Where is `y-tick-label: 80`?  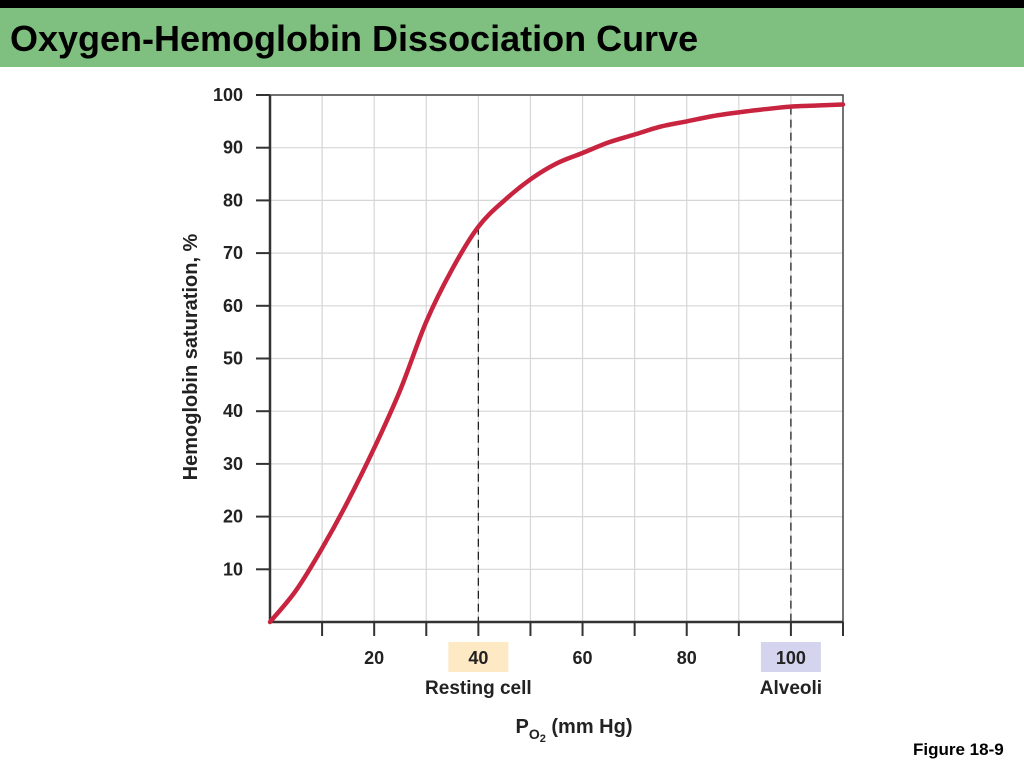
y-tick-label: 80 is located at coordinates (233, 200).